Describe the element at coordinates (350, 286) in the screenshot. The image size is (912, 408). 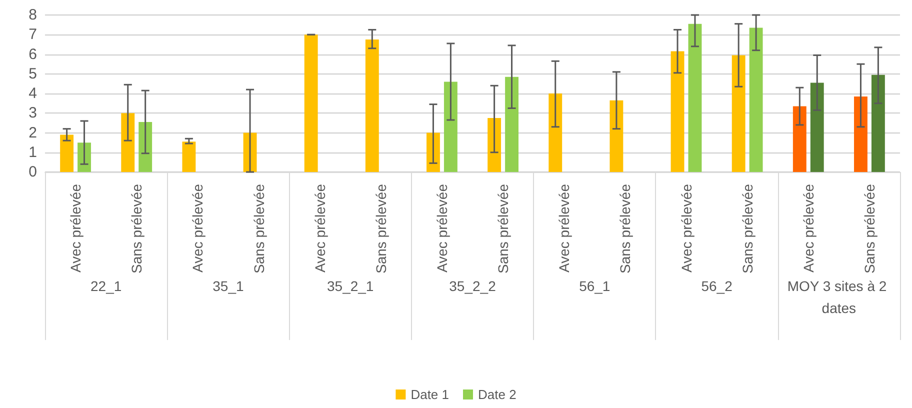
I see `text: 35_2_1` at that location.